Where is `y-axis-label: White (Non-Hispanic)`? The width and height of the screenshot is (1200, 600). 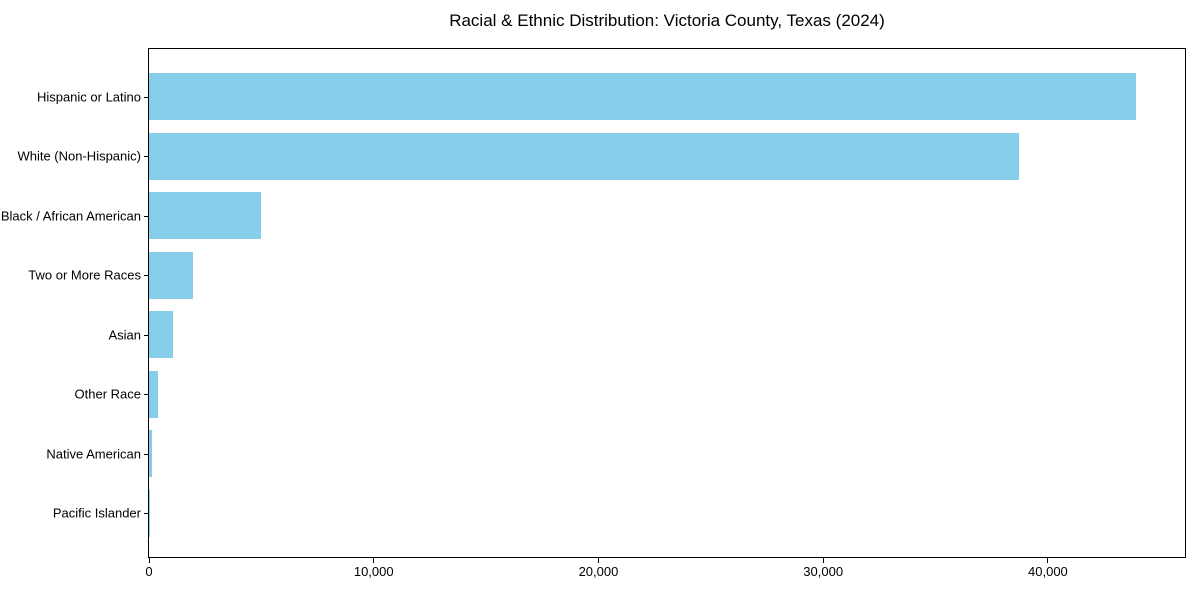
y-axis-label: White (Non-Hispanic) is located at coordinates (79, 156).